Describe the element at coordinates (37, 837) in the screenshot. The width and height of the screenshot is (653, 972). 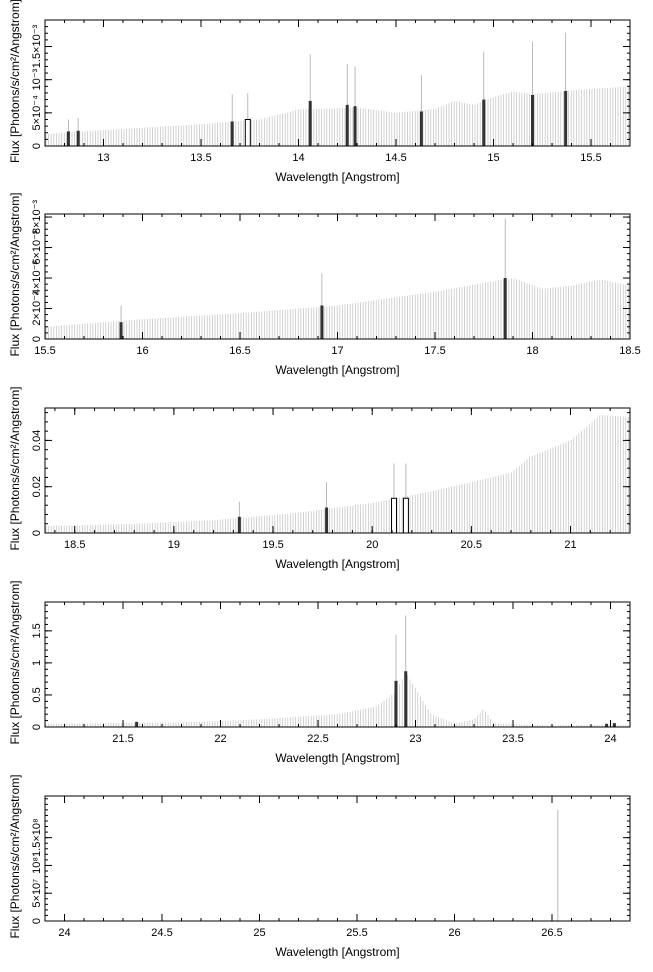
I see `y-tick-label: 1.5×10⁸` at that location.